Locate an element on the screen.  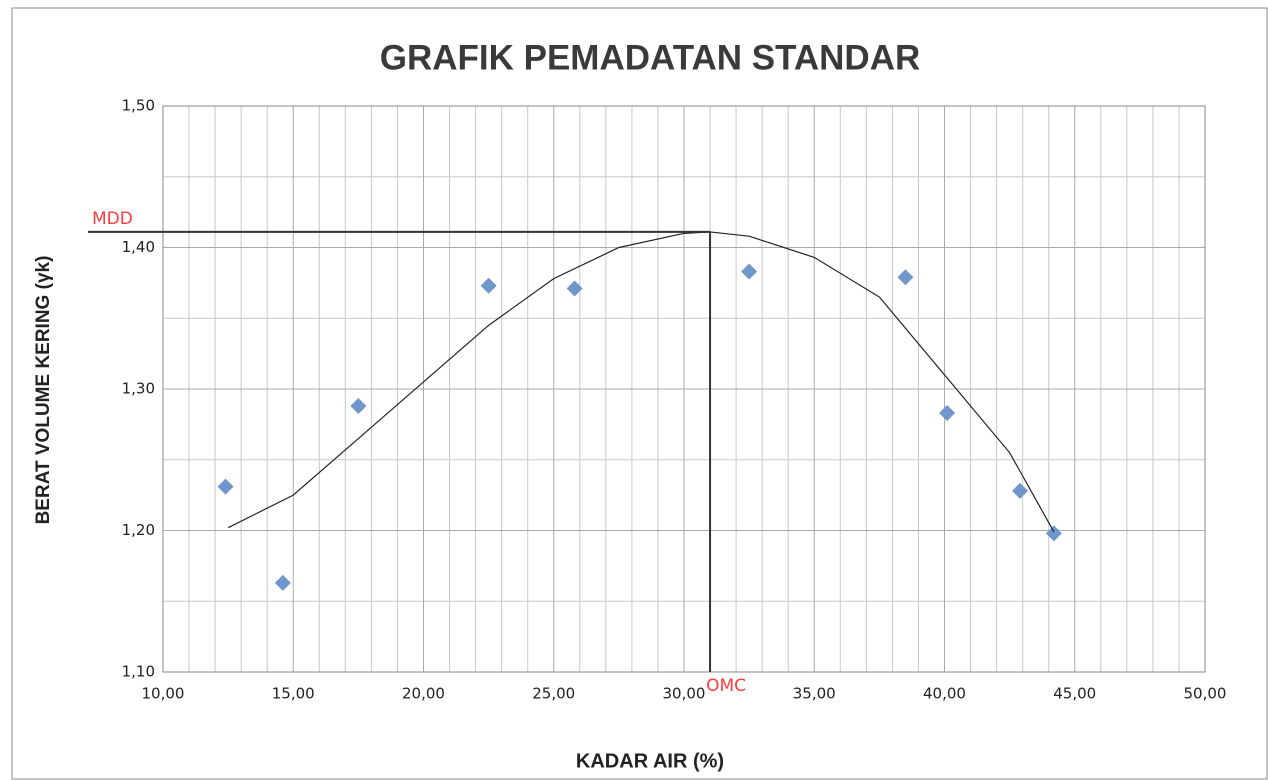
omc-label: OMC is located at coordinates (726, 686).